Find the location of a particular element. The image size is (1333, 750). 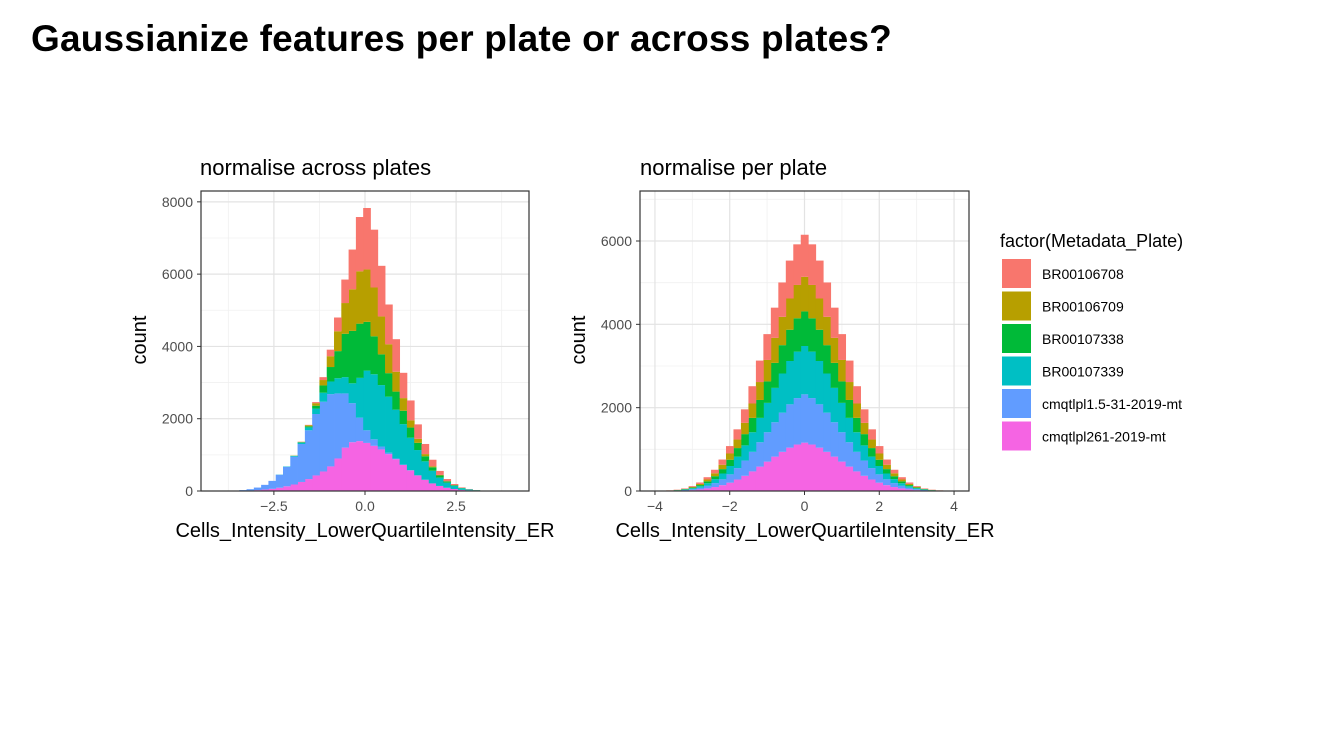

x-tick-label: −4 is located at coordinates (655, 506).